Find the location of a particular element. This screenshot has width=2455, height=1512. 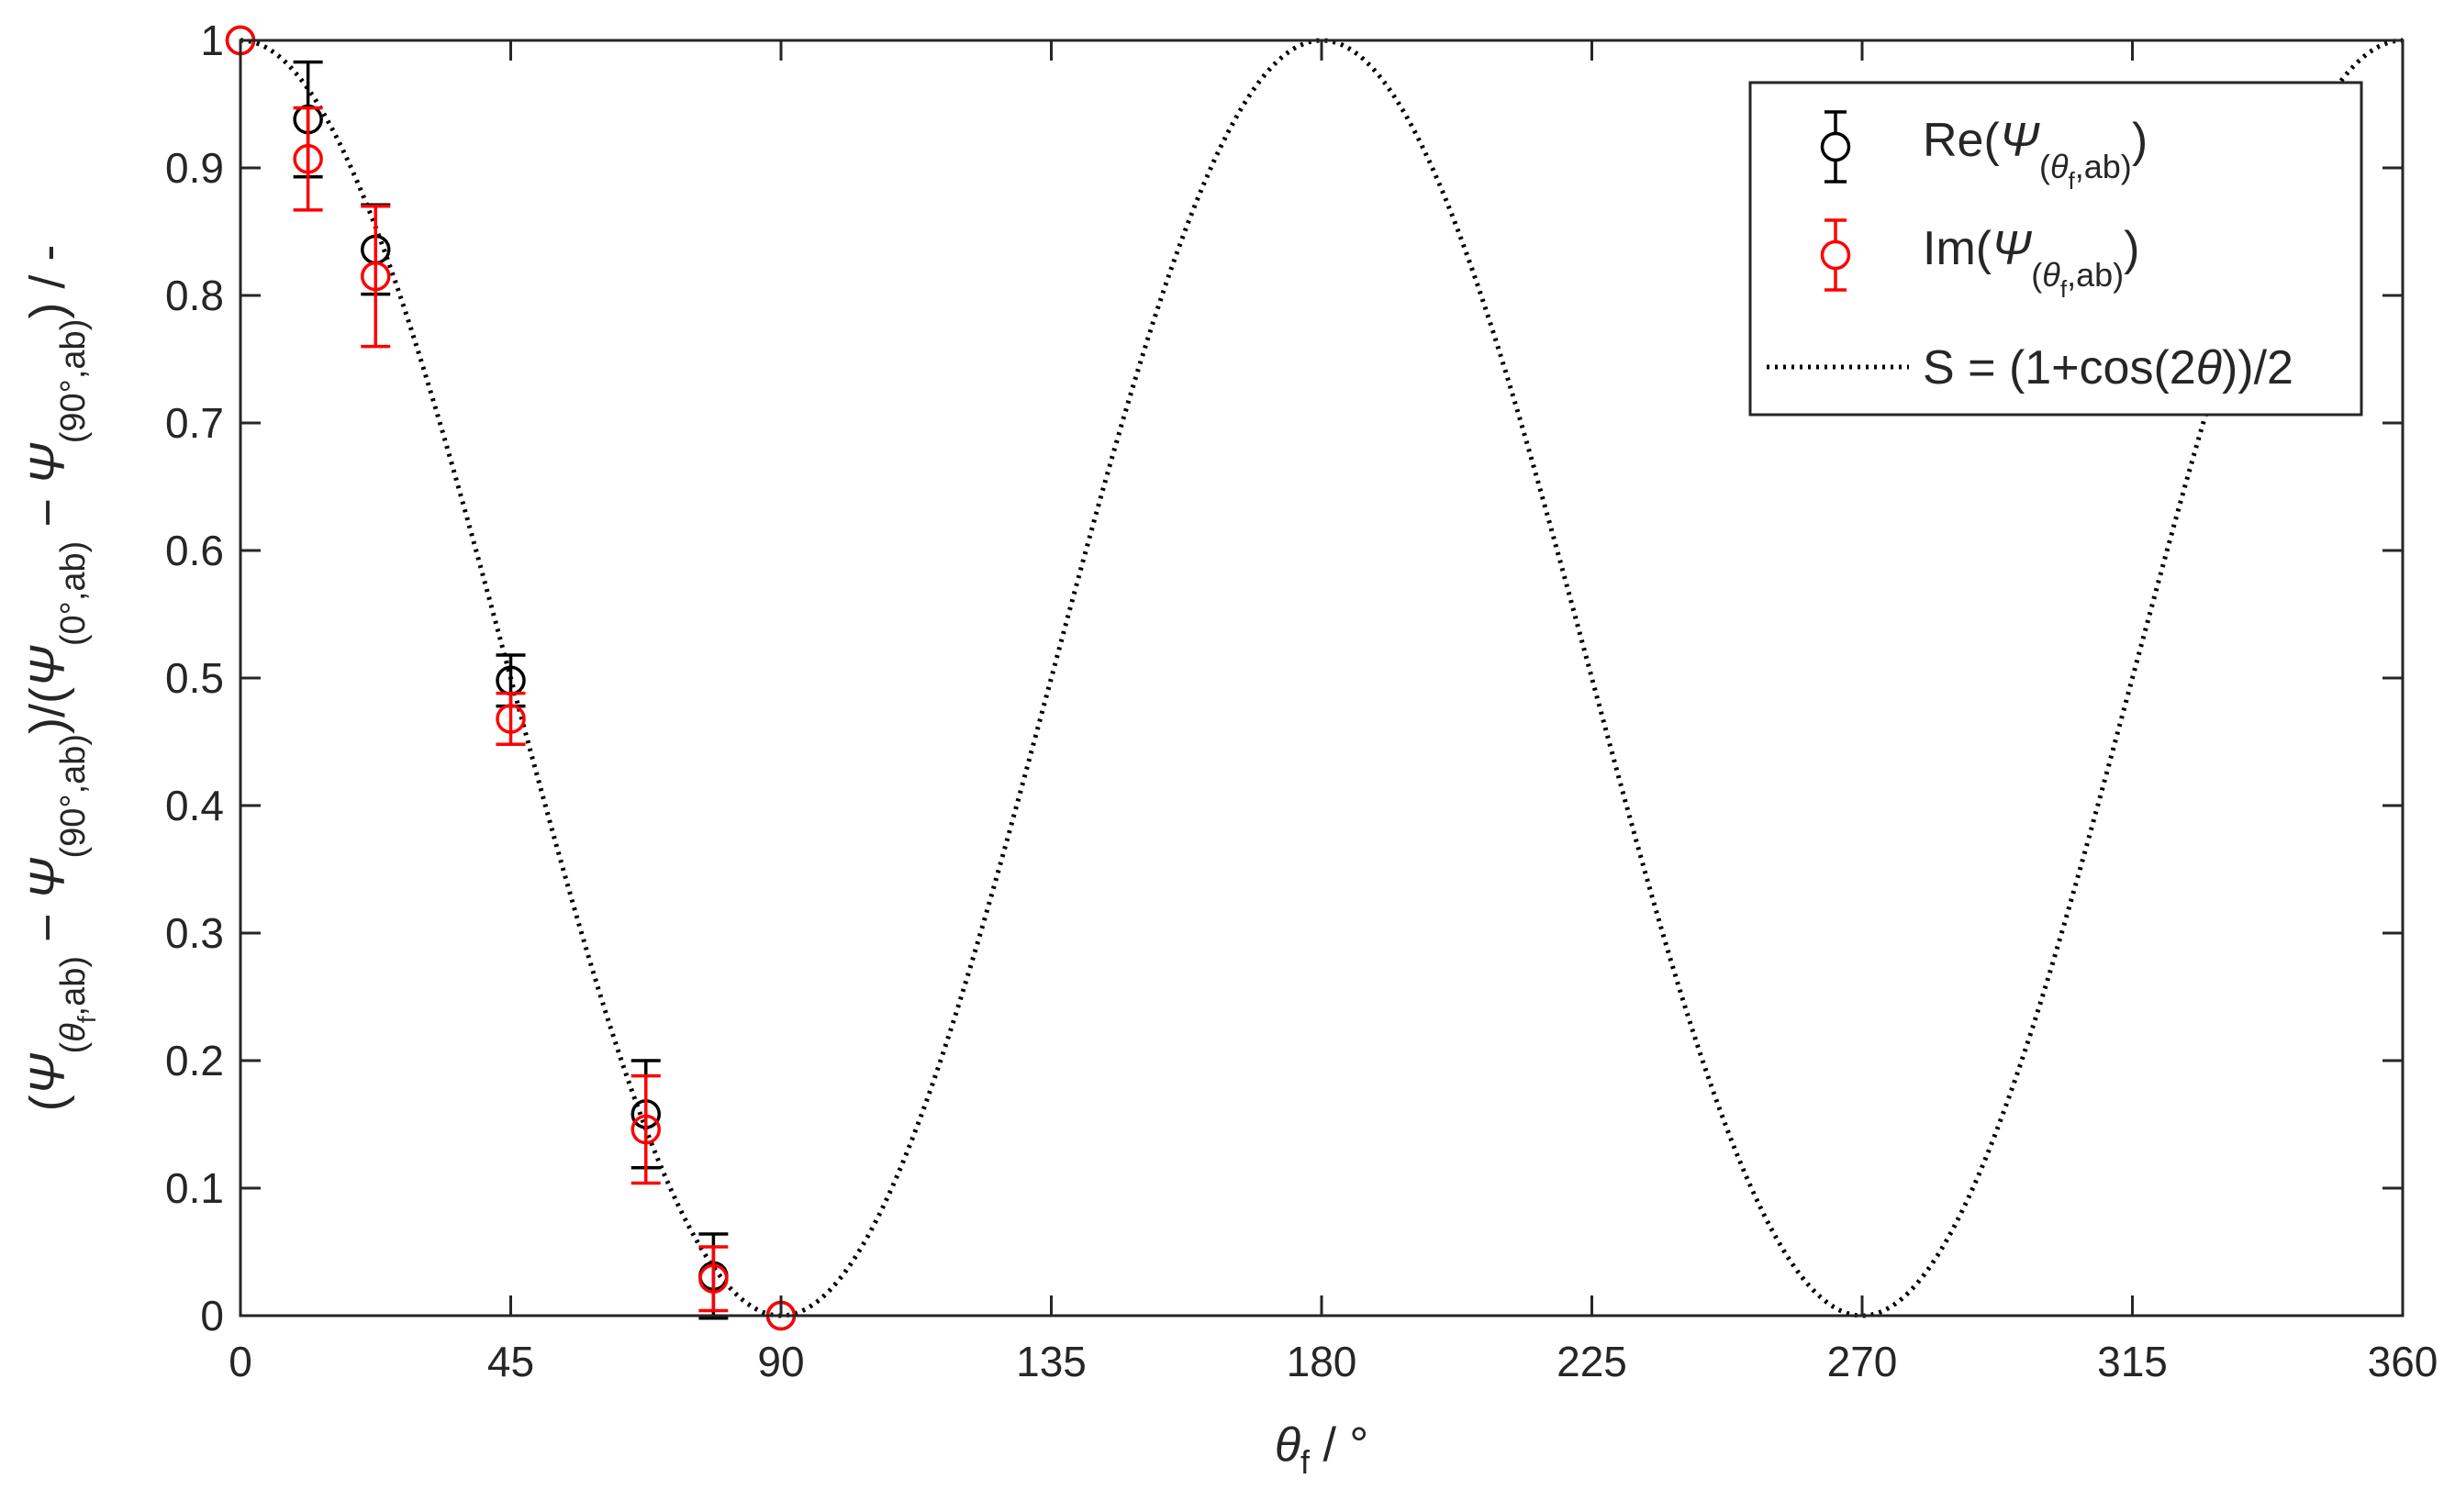

legend-box is located at coordinates (2056, 249).